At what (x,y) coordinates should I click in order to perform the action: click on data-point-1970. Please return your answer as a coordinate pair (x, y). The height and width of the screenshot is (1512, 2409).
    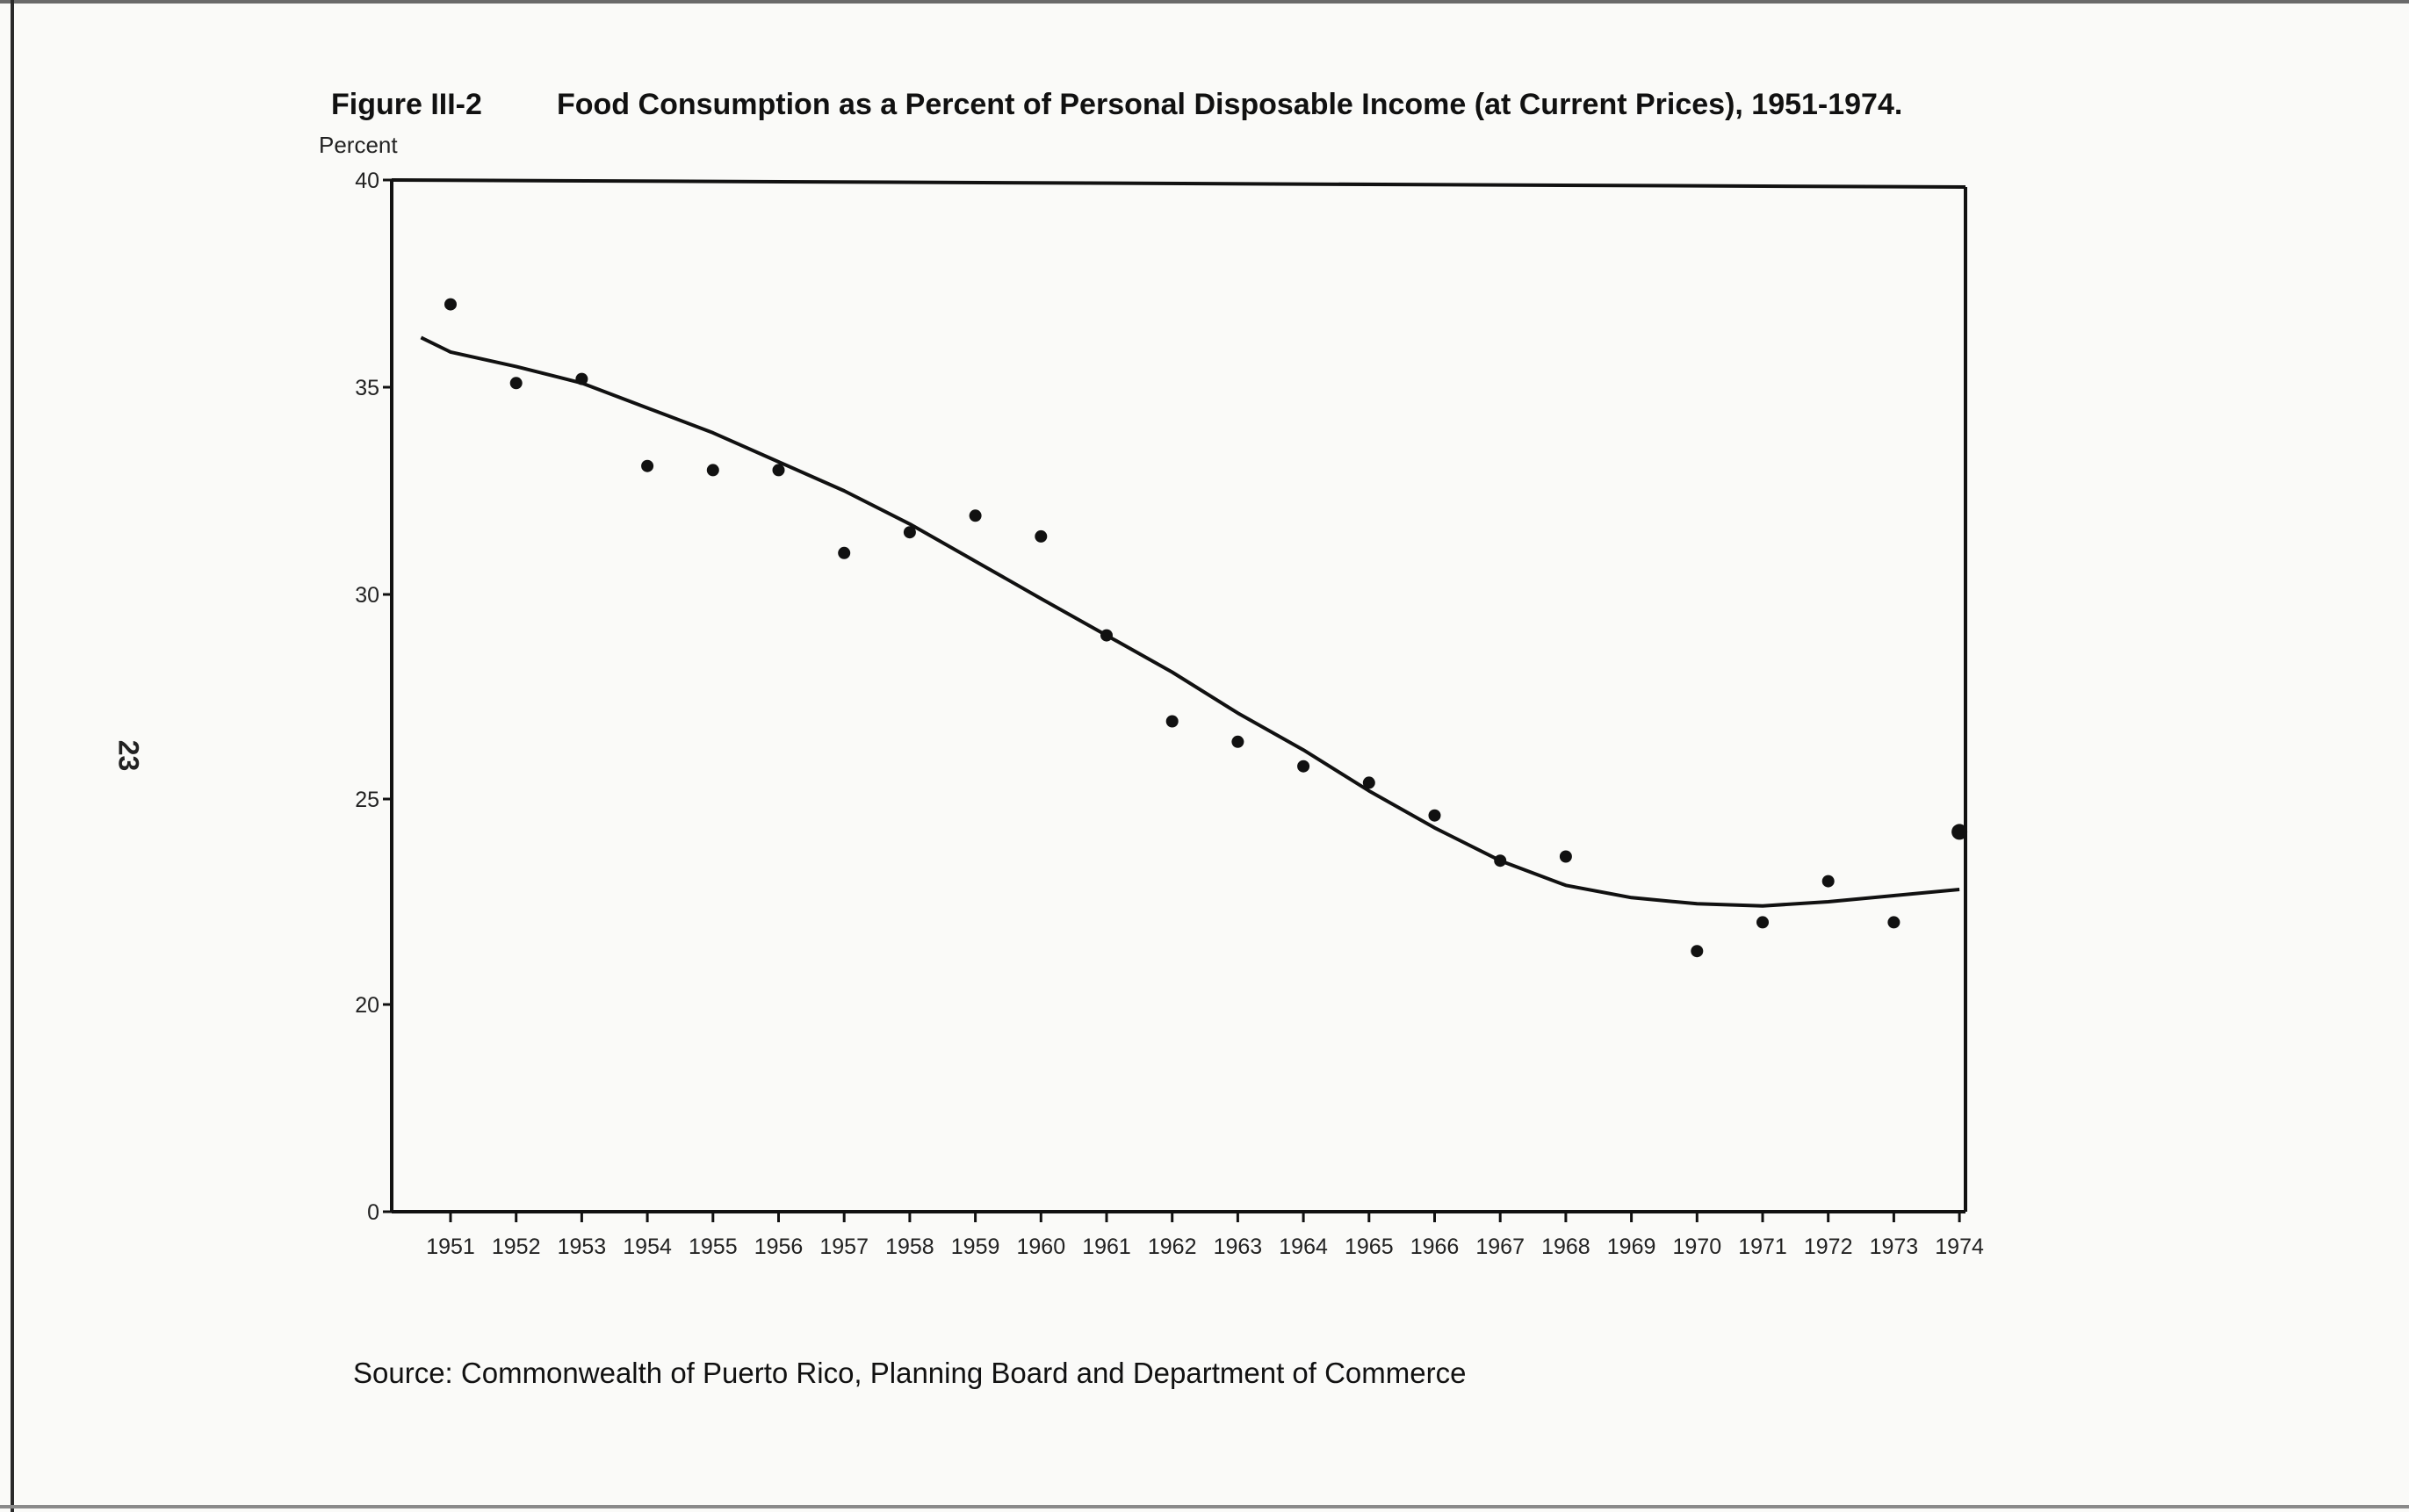
    Looking at the image, I should click on (1697, 951).